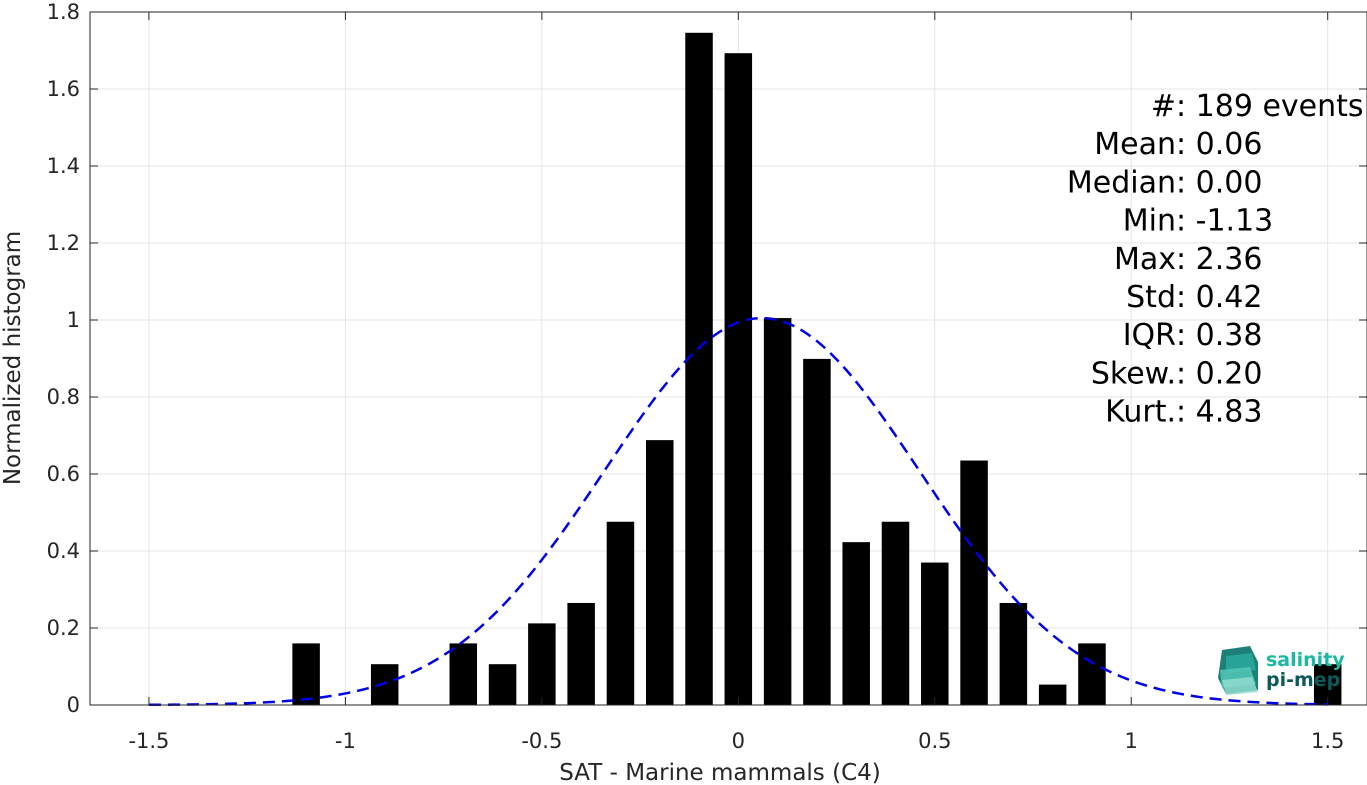 The width and height of the screenshot is (1367, 785). I want to click on stats-label: Std, so click(1151, 297).